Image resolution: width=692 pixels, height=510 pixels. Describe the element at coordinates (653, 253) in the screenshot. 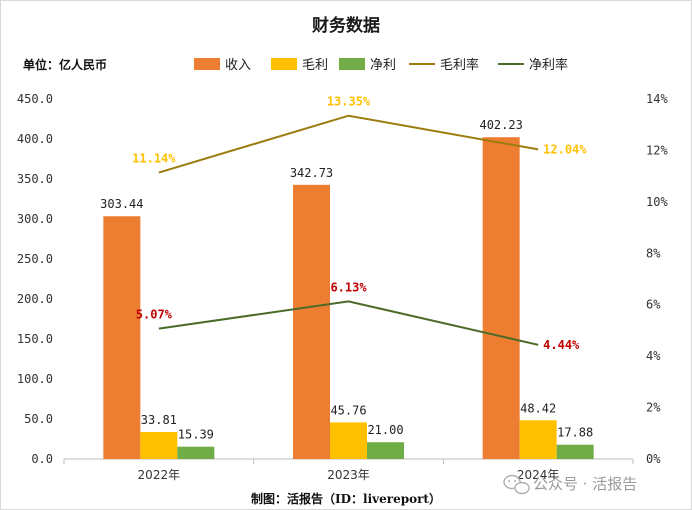

I see `y-right-tick-label: 8%` at that location.